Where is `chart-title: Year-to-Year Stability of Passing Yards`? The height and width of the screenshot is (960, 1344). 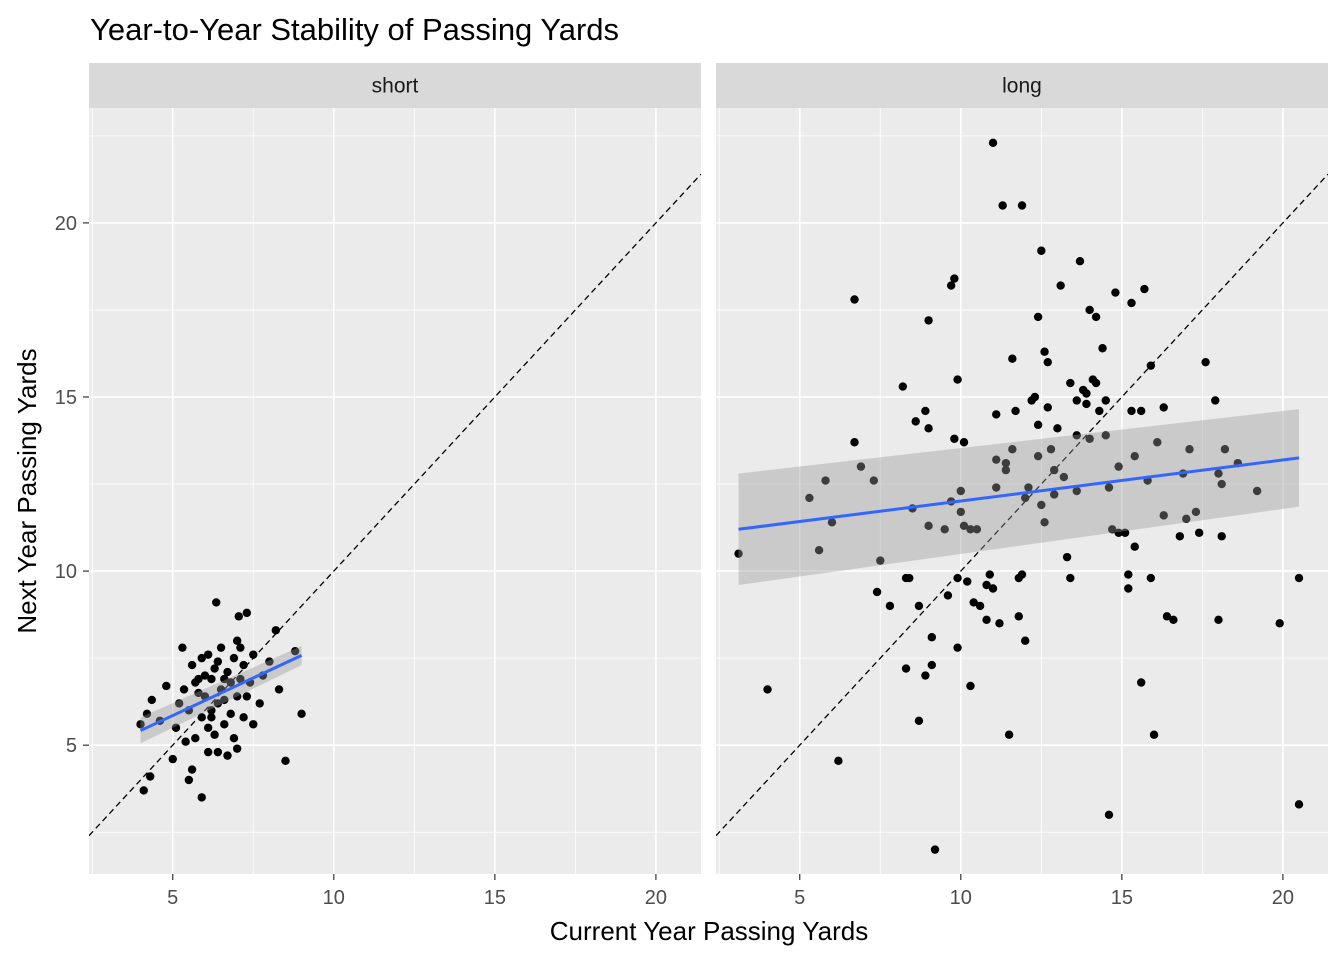 chart-title: Year-to-Year Stability of Passing Yards is located at coordinates (354, 29).